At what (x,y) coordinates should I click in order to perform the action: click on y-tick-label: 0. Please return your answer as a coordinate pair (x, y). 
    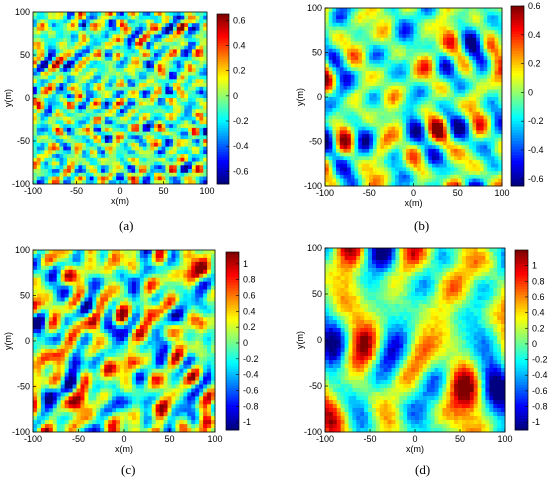
    Looking at the image, I should click on (319, 97).